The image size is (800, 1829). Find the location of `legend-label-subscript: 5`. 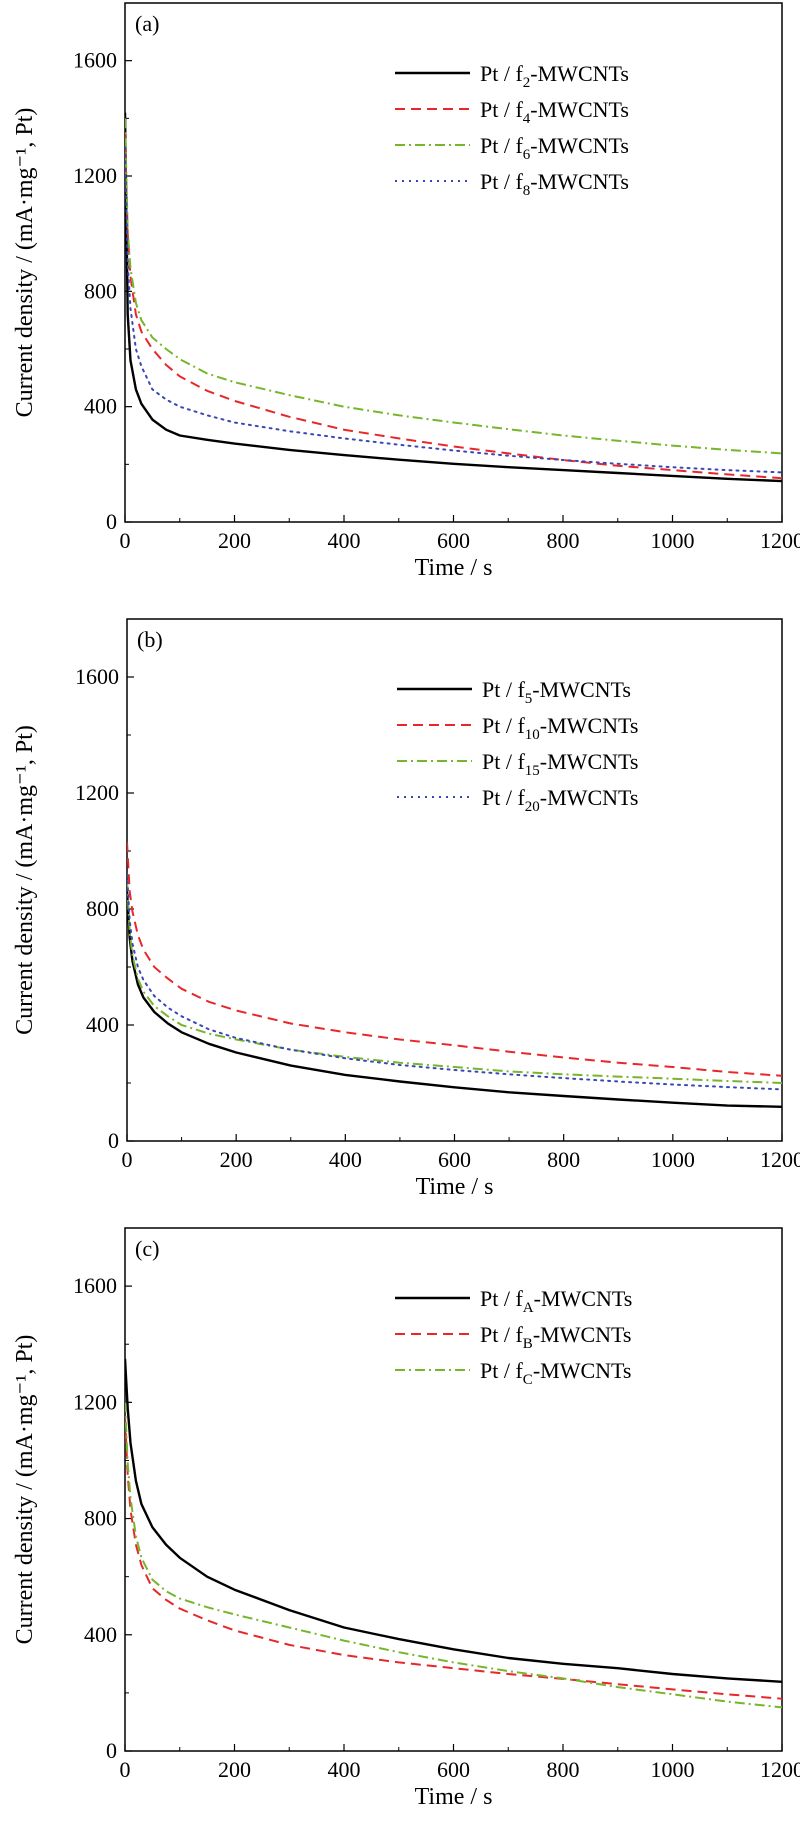

legend-label-subscript: 5 is located at coordinates (529, 699).